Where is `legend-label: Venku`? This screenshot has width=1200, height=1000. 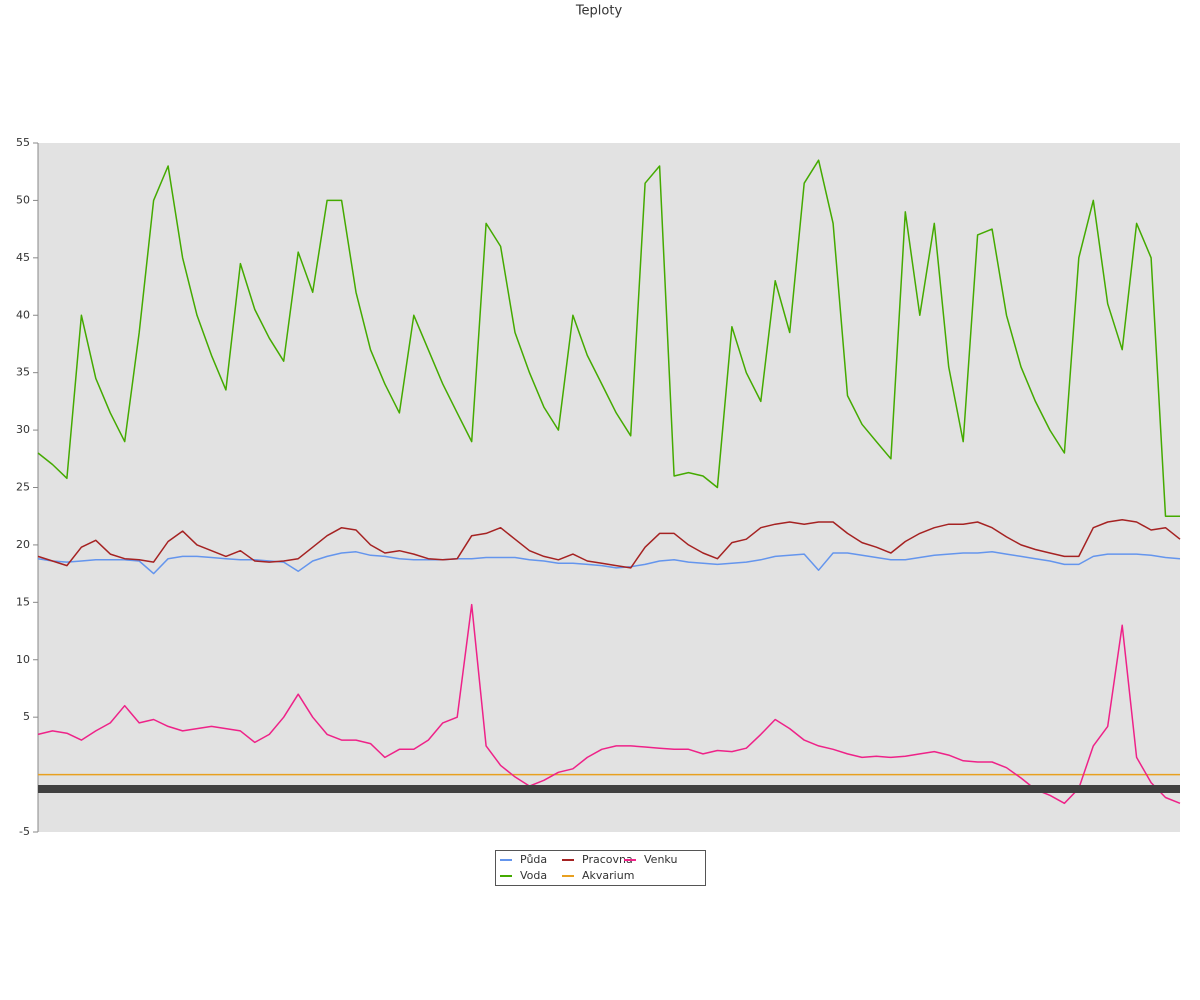 legend-label: Venku is located at coordinates (660, 859).